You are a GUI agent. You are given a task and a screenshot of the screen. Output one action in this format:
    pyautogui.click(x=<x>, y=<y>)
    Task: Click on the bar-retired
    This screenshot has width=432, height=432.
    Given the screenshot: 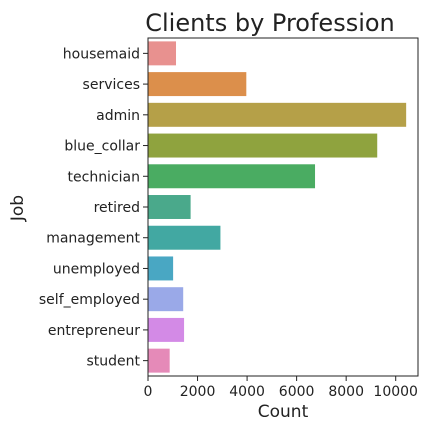 What is the action you would take?
    pyautogui.click(x=169, y=207)
    